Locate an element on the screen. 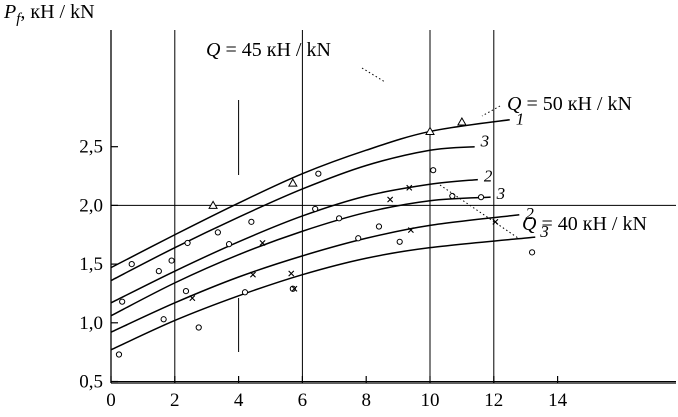 Image resolution: width=678 pixels, height=417 pixels. x-tick-label: 4 is located at coordinates (239, 400).